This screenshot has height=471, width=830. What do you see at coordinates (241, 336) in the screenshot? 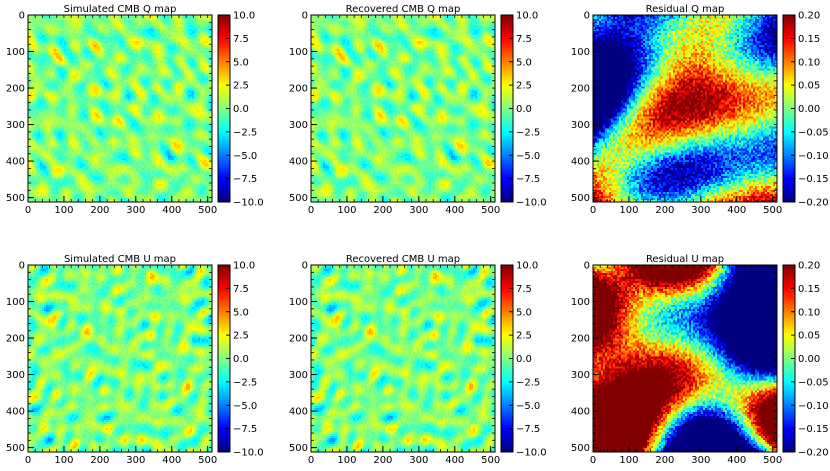
I see `colorbar-tick-label: 2.5` at bounding box center [241, 336].